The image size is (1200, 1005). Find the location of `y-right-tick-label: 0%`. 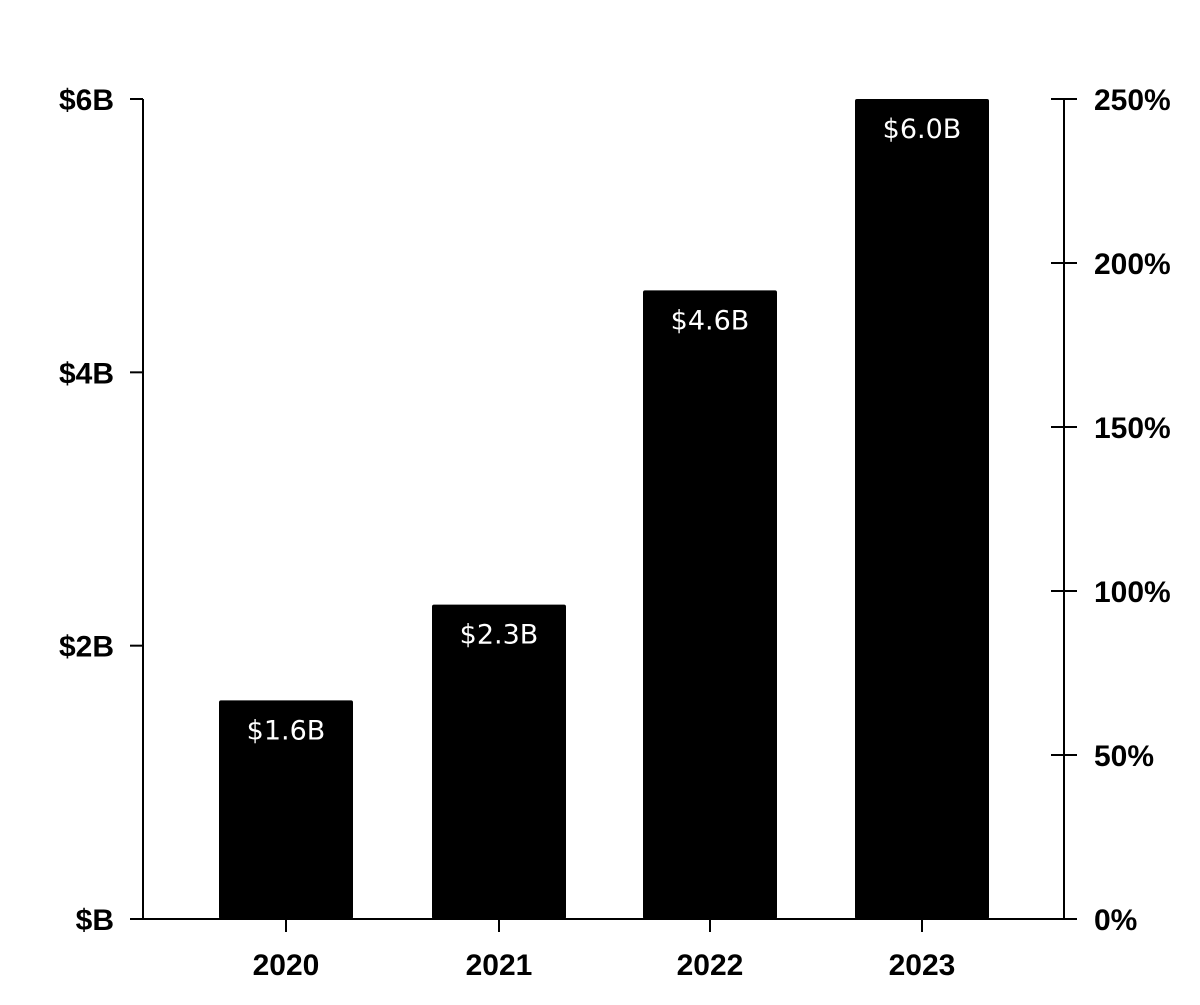

y-right-tick-label: 0% is located at coordinates (1115, 920).